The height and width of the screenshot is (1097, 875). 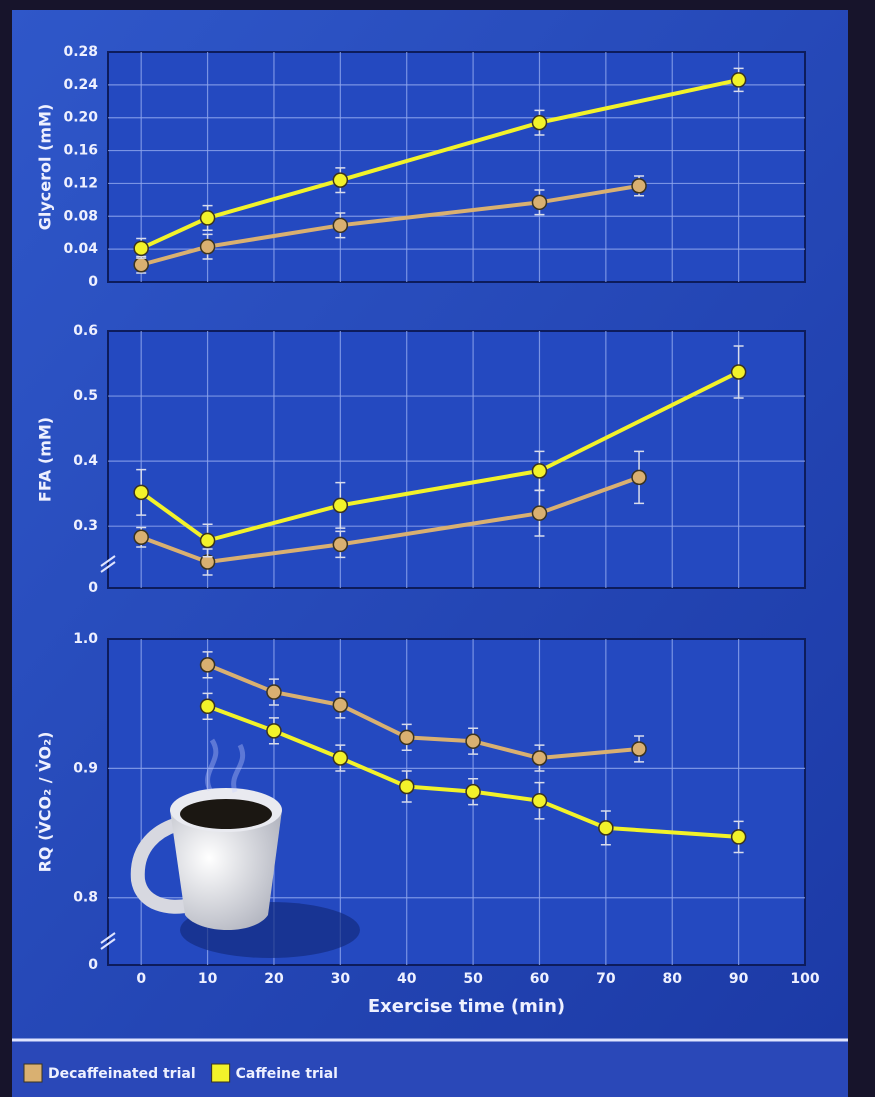 I want to click on x-tick-label: 80, so click(x=672, y=979).